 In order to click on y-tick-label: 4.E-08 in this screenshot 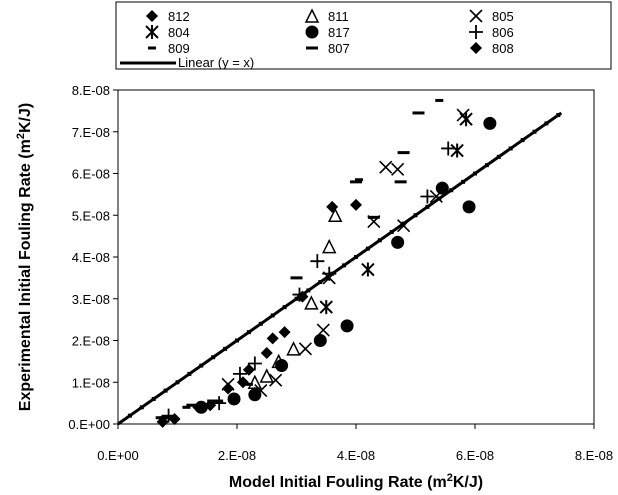, I will do `click(91, 257)`.